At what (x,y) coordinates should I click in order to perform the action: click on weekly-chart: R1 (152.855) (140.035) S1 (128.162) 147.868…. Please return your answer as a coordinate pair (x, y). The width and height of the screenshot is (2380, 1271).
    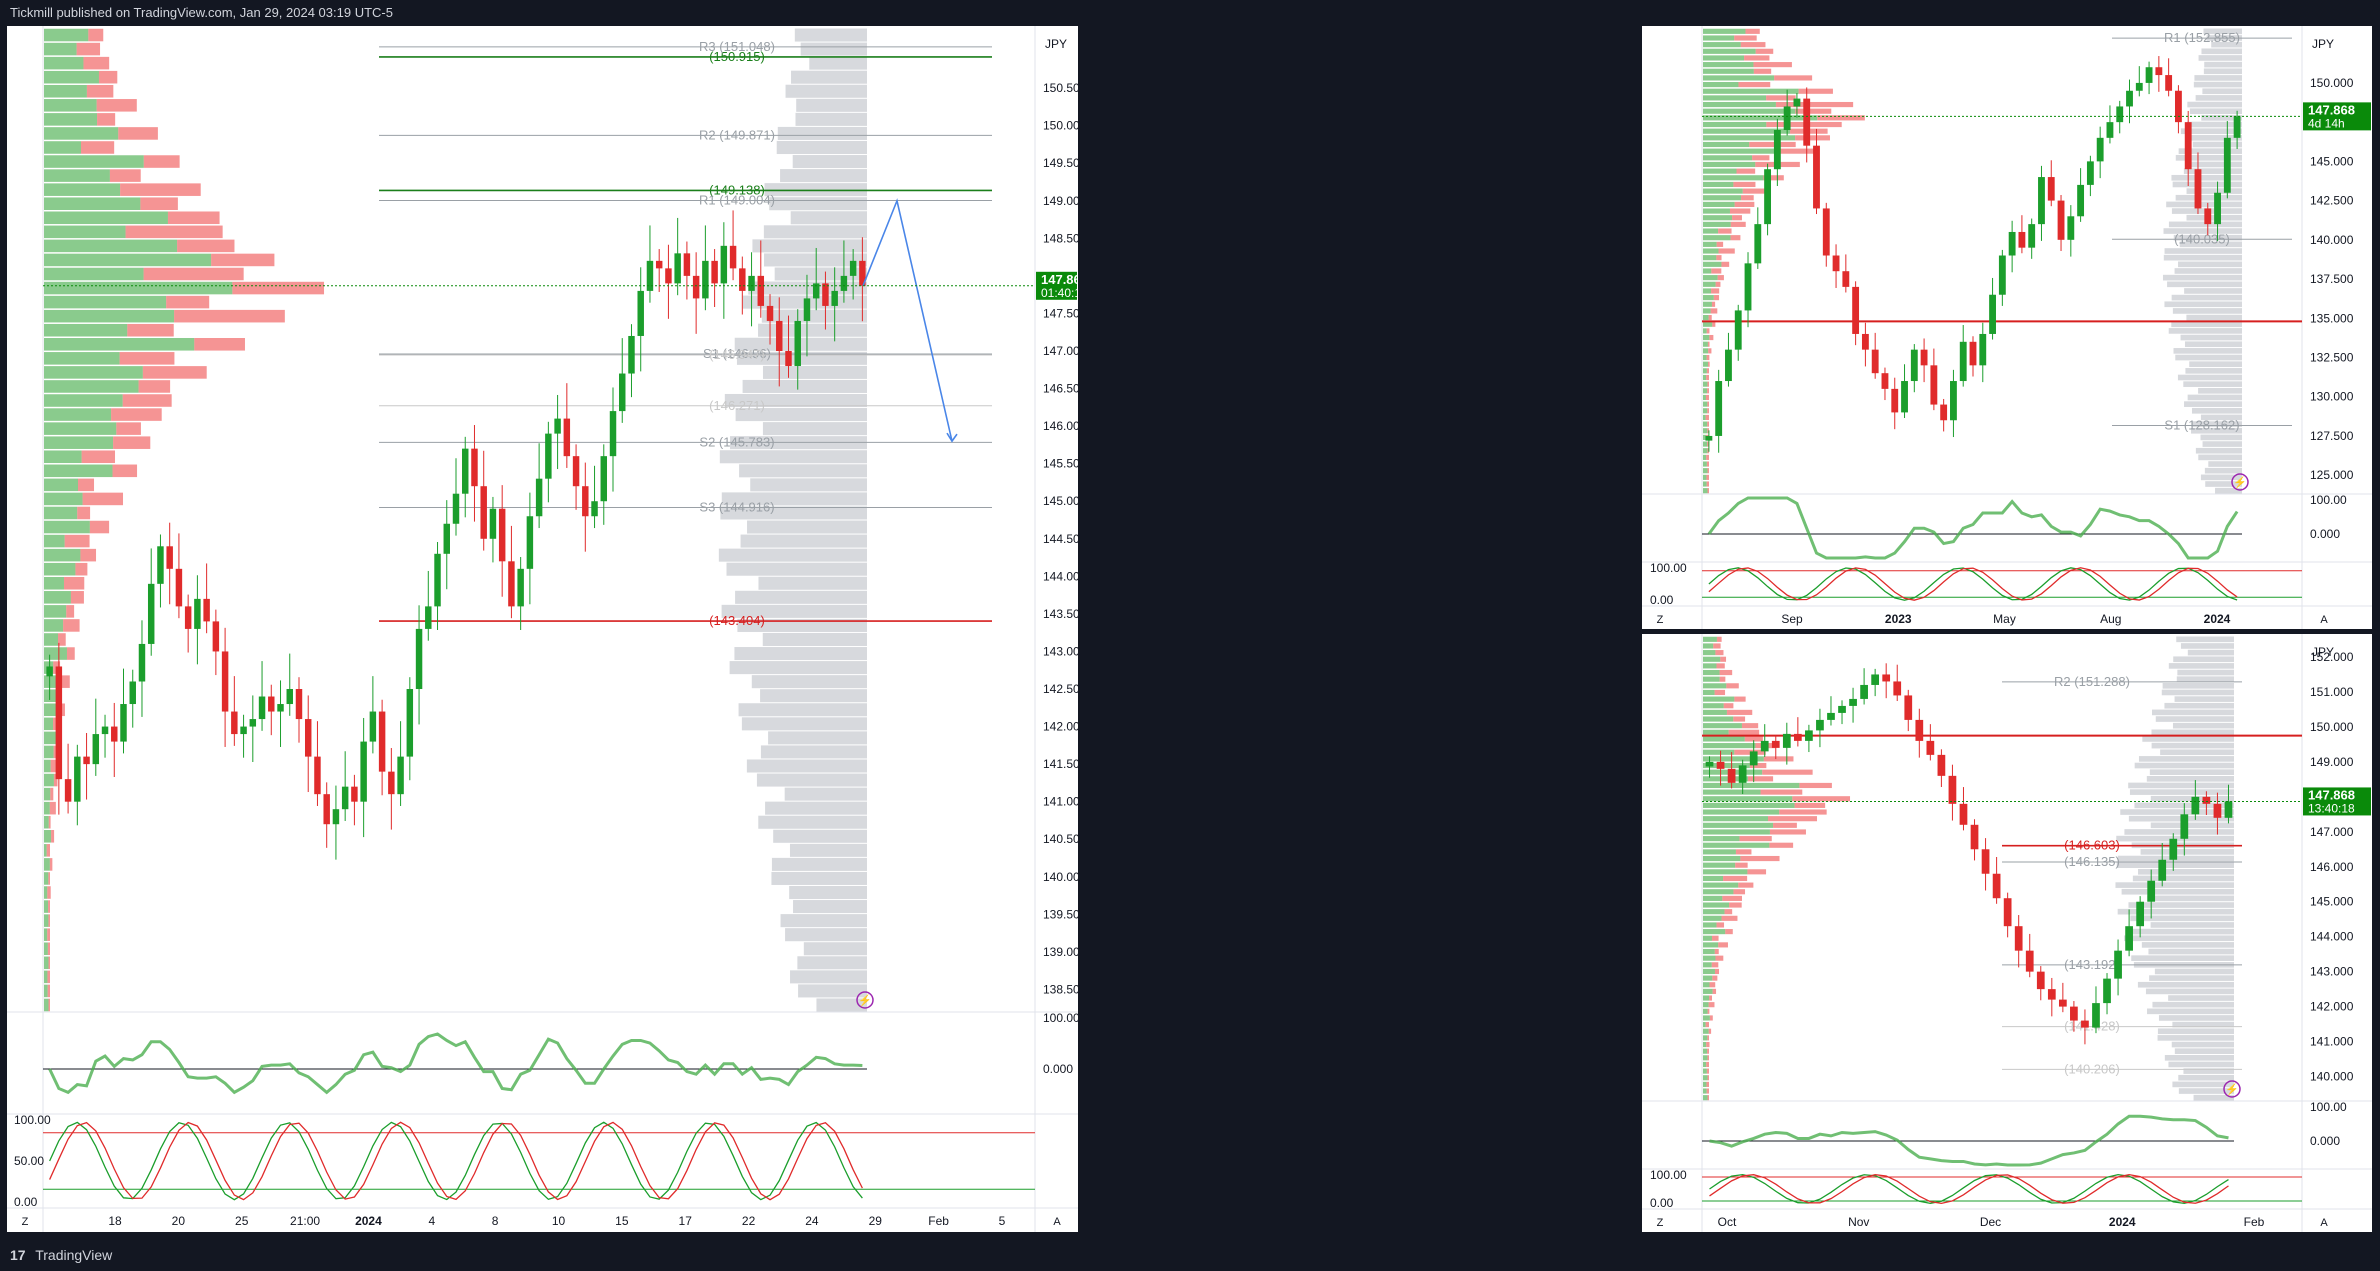
    Looking at the image, I should click on (2007, 327).